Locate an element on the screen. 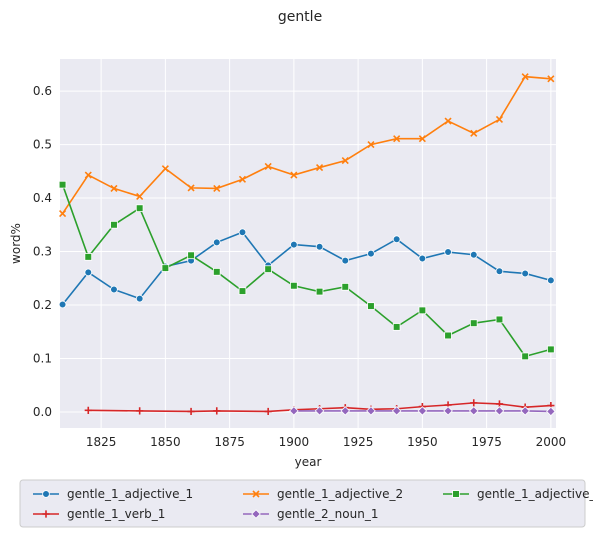  y-tick-labels: 0.0 0.1 0.2 0.3 0.4 0.5 0.6 is located at coordinates (42, 251).